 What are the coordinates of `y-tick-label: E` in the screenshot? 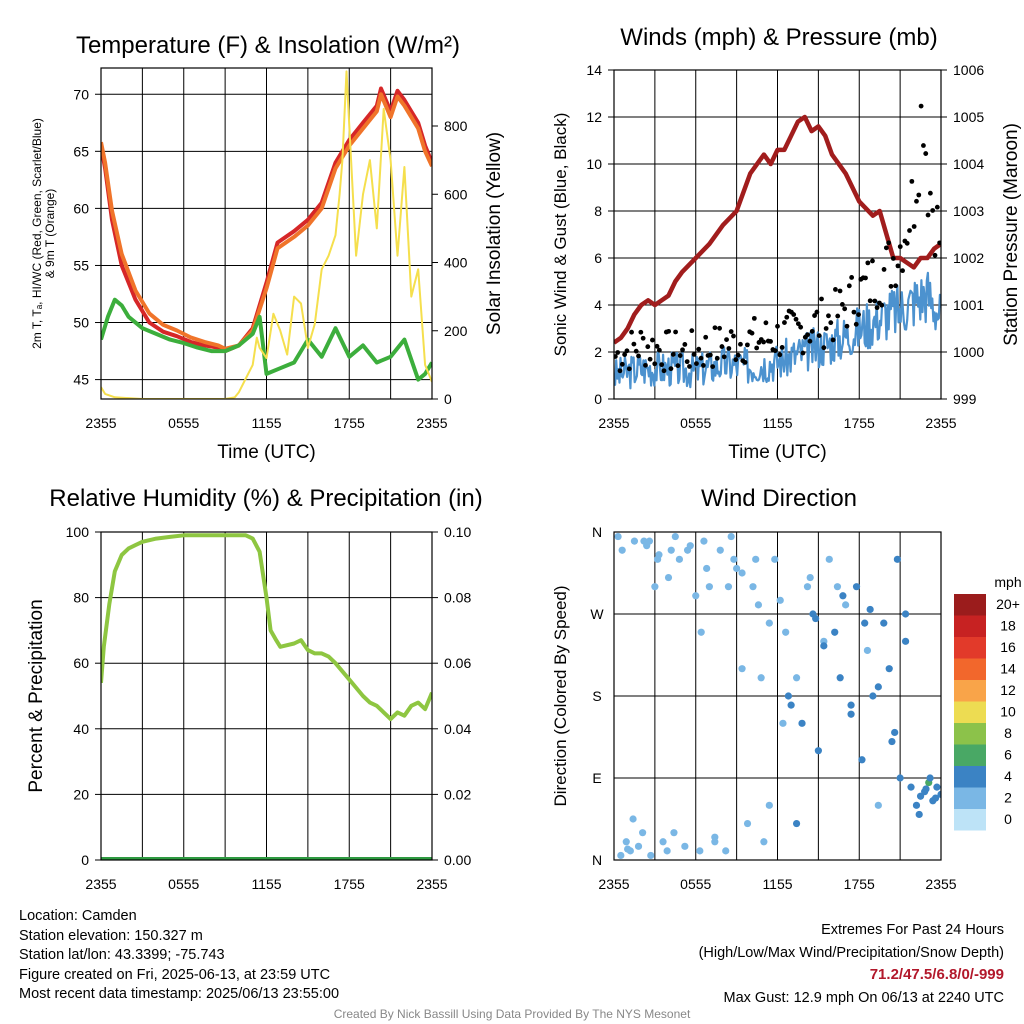 It's located at (596, 778).